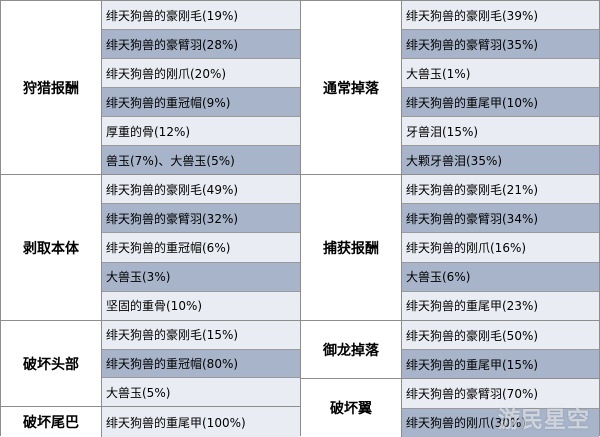 This screenshot has height=437, width=600. I want to click on group-label: 捕获报酬, so click(351, 247).